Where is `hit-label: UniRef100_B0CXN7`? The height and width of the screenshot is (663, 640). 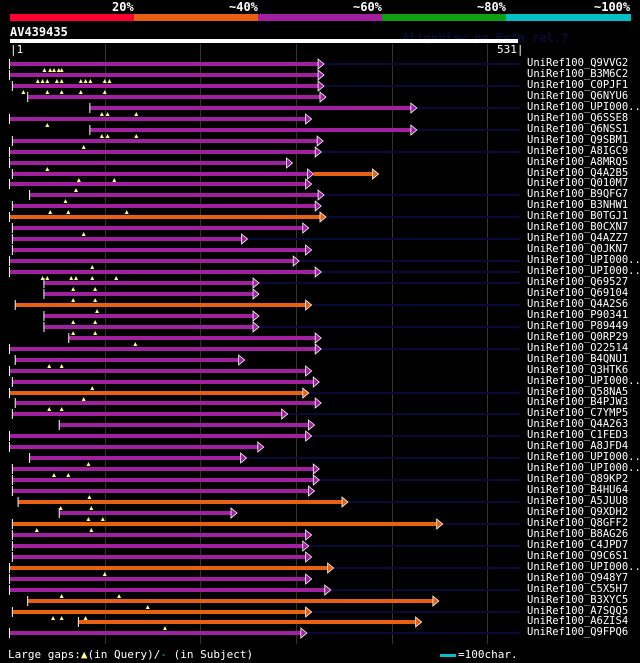
hit-label: UniRef100_B0CXN7 is located at coordinates (578, 227).